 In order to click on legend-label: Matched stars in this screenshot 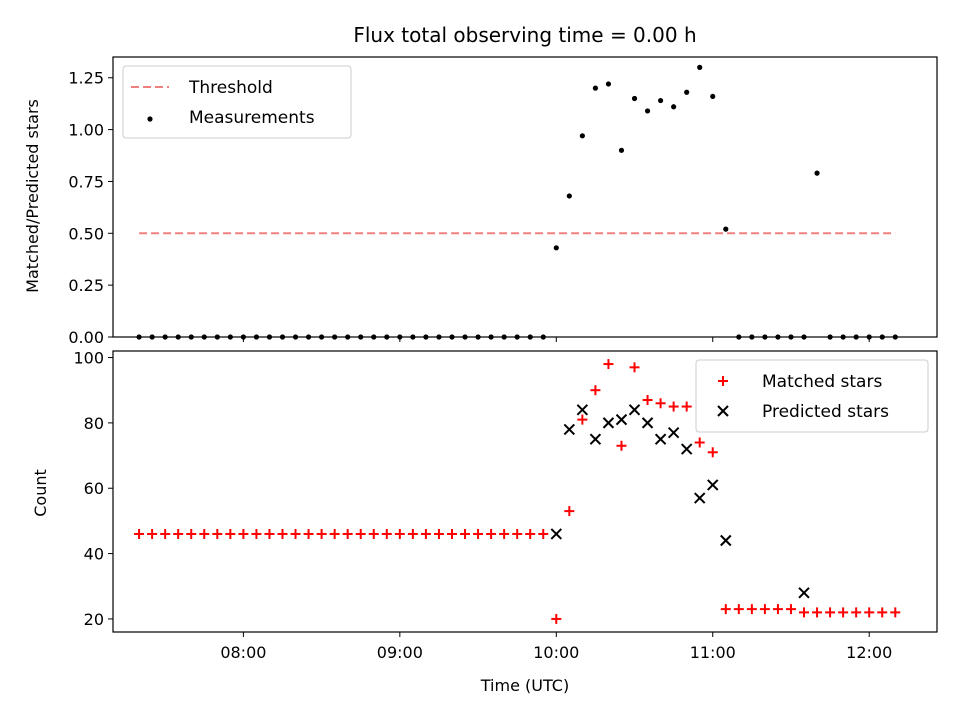, I will do `click(822, 382)`.